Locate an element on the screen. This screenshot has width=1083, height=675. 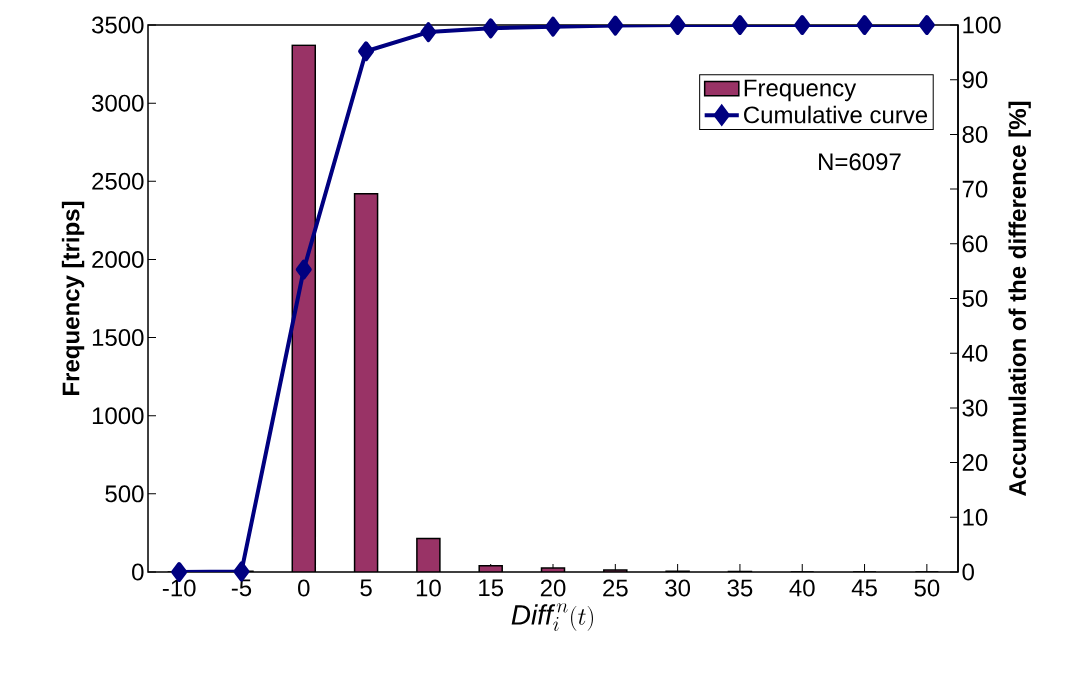
y2-tick-label: 20 is located at coordinates (975, 463).